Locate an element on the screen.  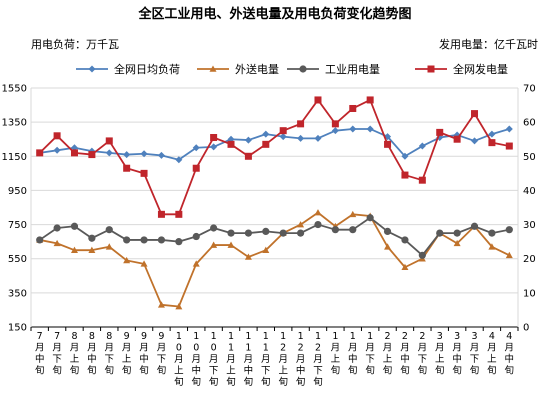
legend-label: 外送电量 is located at coordinates (257, 69).